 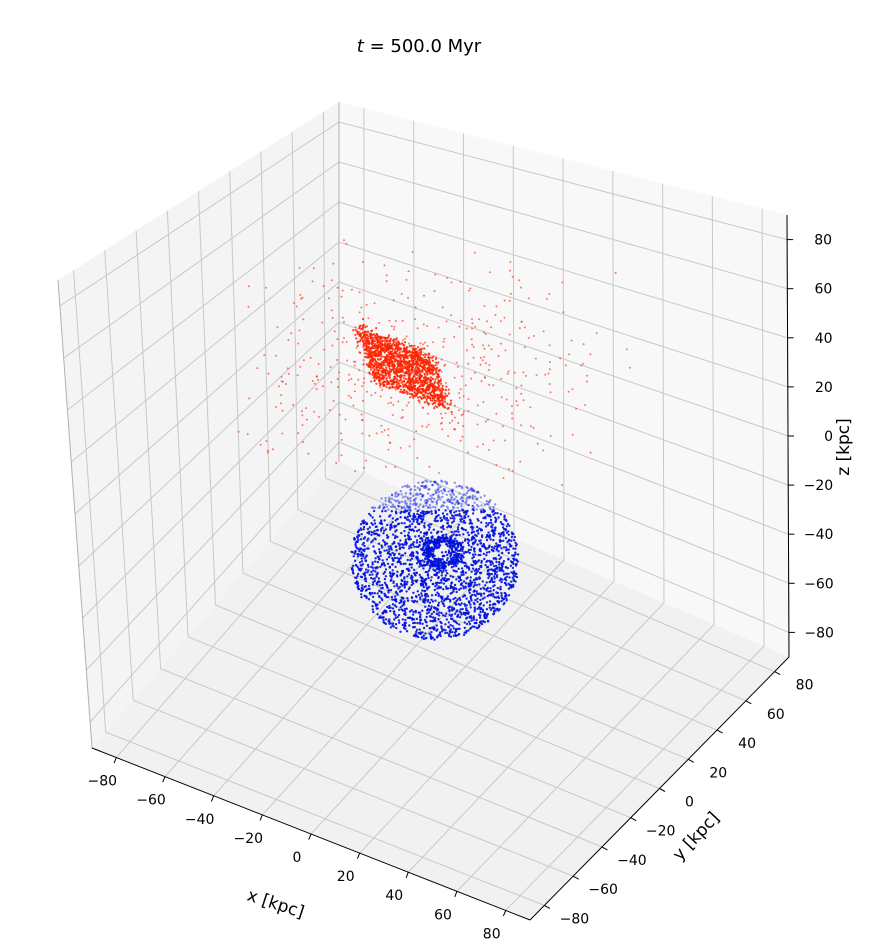 What do you see at coordinates (325, 818) in the screenshot?
I see `grid-line-floor-y` at bounding box center [325, 818].